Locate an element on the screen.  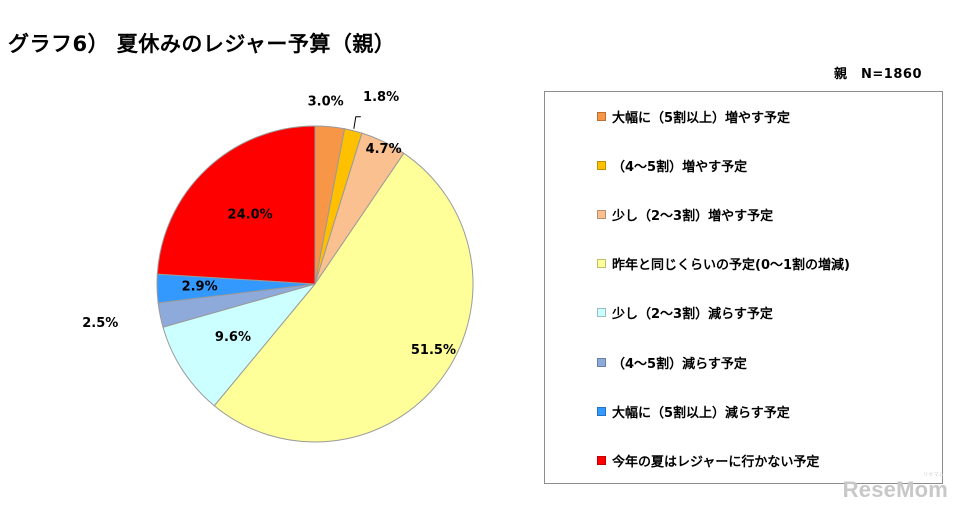
watermark-logo: ReseMom リセマム is located at coordinates (895, 487).